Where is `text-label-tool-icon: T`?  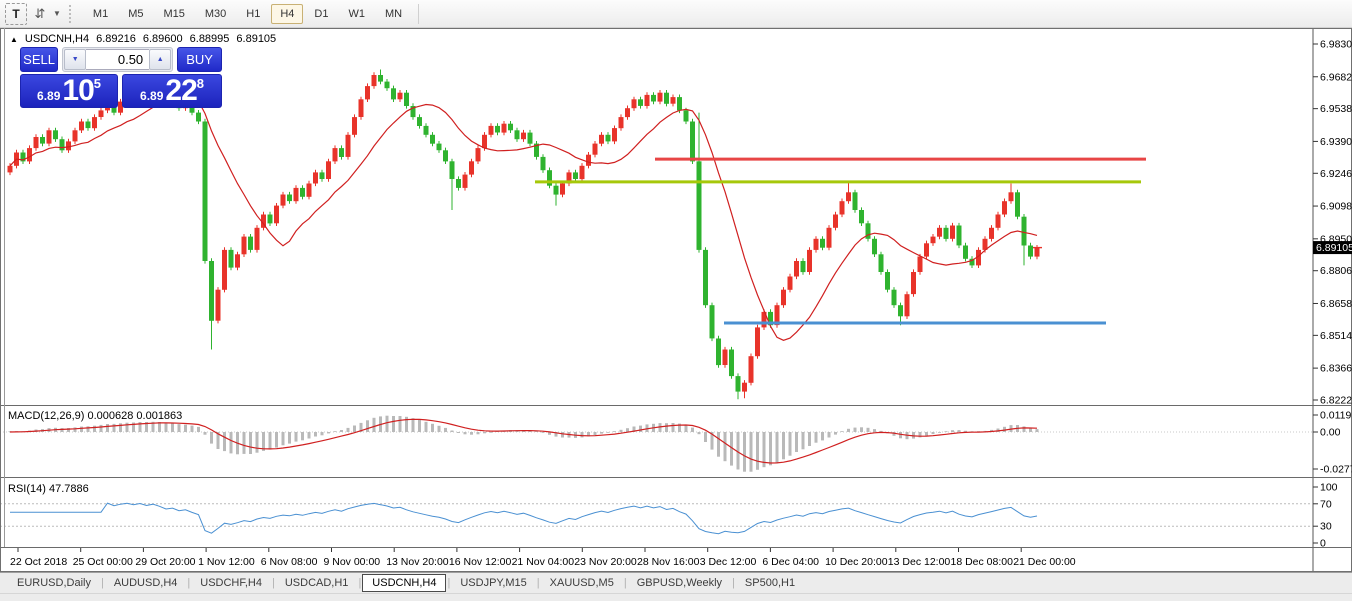
text-label-tool-icon: T is located at coordinates (16, 13).